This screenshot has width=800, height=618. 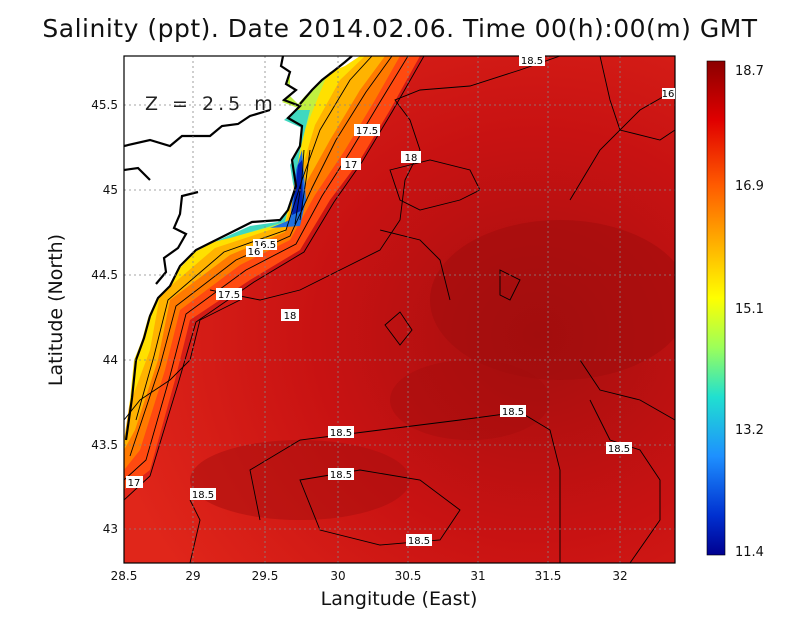 I want to click on y-tick-labels: 43 43.5 44 44.5 45 45.5, so click(x=104, y=317).